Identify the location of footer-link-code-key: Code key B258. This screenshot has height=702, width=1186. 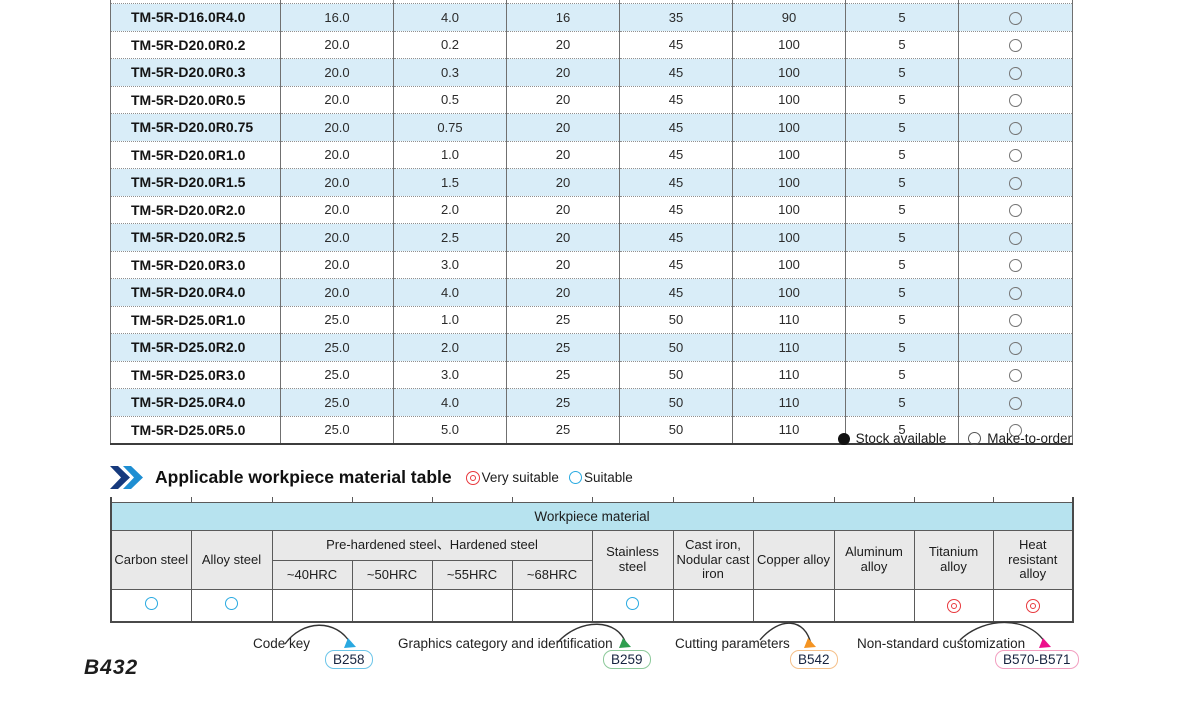
(310, 646).